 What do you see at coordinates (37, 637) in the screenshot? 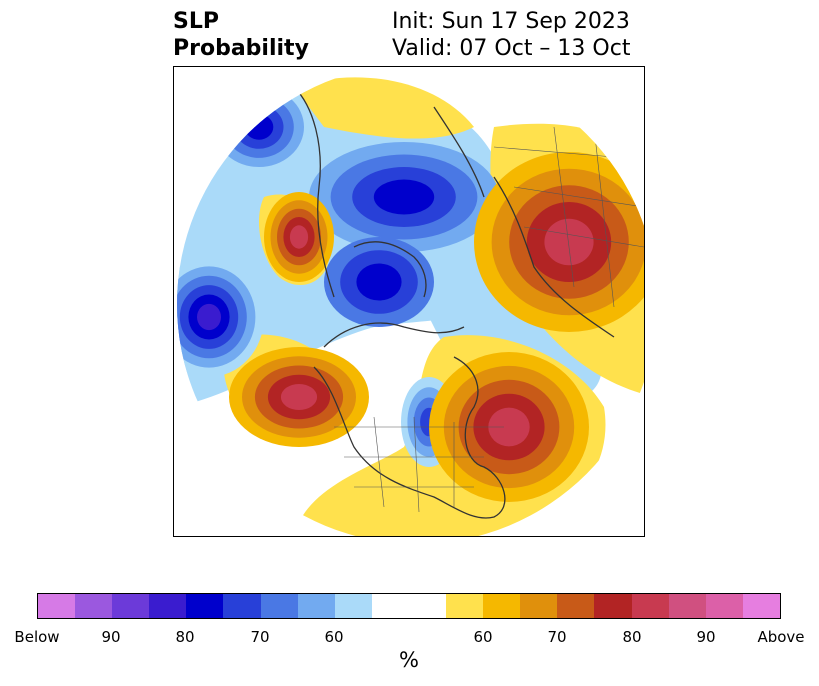
I see `colorbar-tick-label: Below` at bounding box center [37, 637].